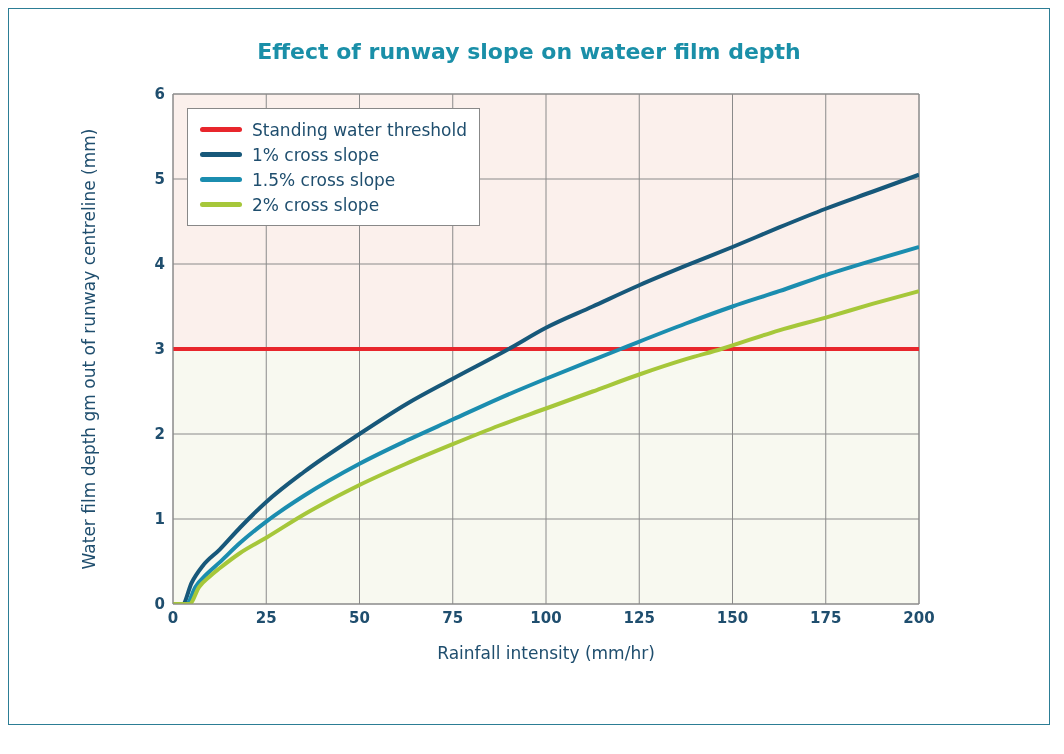 The height and width of the screenshot is (754, 1064). What do you see at coordinates (529, 52) in the screenshot?
I see `chart-title: Effect of runway slope on wateer film depth` at bounding box center [529, 52].